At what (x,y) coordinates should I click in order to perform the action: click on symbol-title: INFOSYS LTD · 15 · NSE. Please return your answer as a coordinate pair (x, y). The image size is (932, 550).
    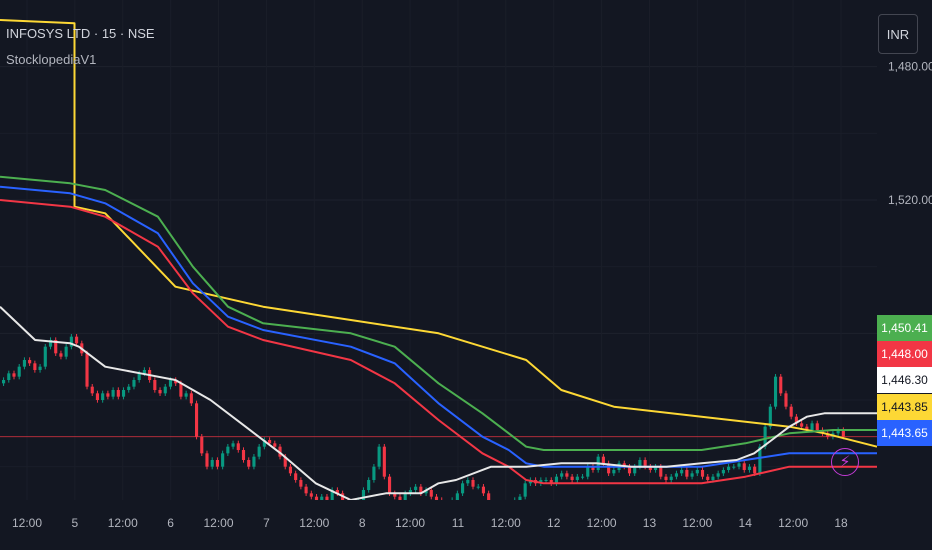
    Looking at the image, I should click on (80, 33).